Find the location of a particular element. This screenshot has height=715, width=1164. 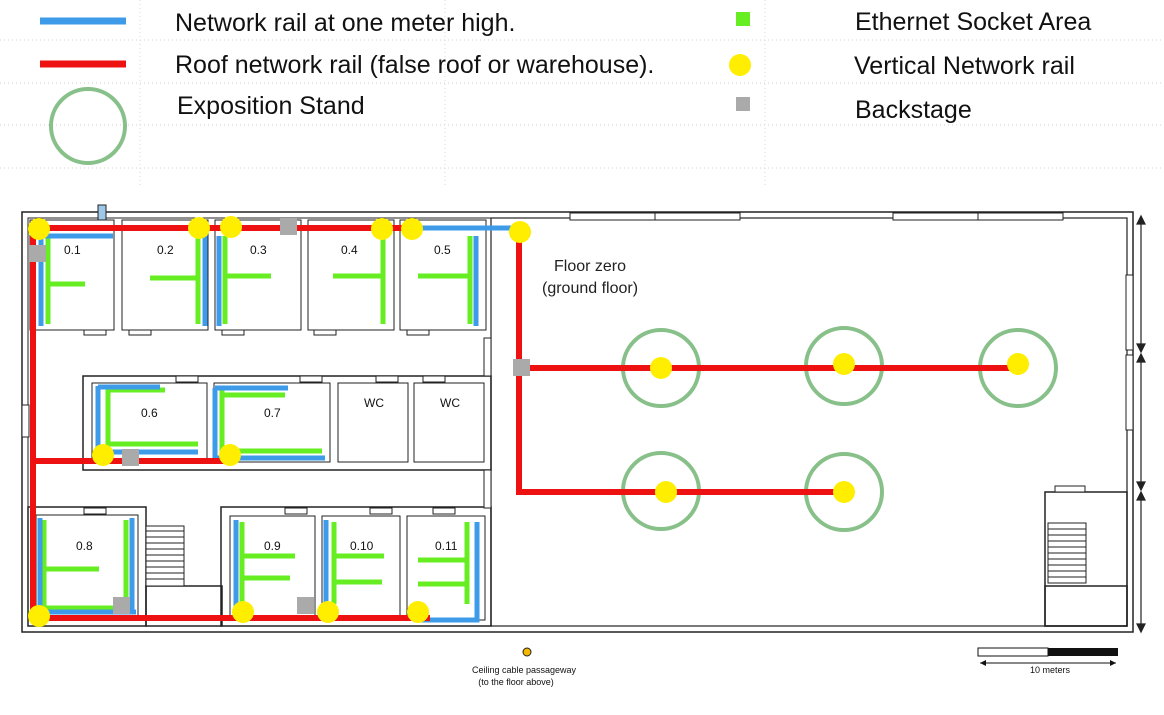

legend-stand-label: Exposition Stand is located at coordinates (271, 106).